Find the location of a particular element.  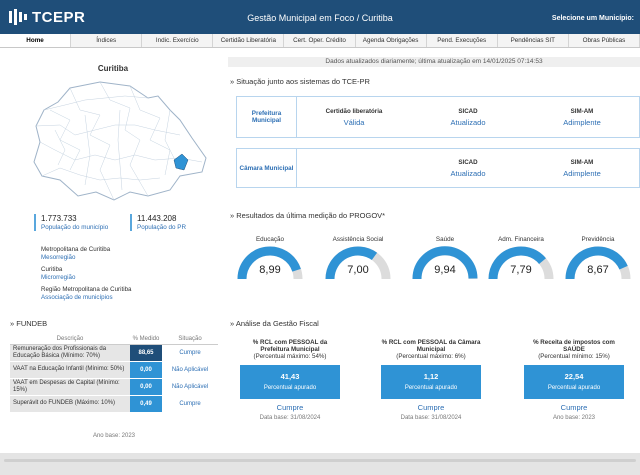

gauge-assistencia-social-arc is located at coordinates (358, 263).